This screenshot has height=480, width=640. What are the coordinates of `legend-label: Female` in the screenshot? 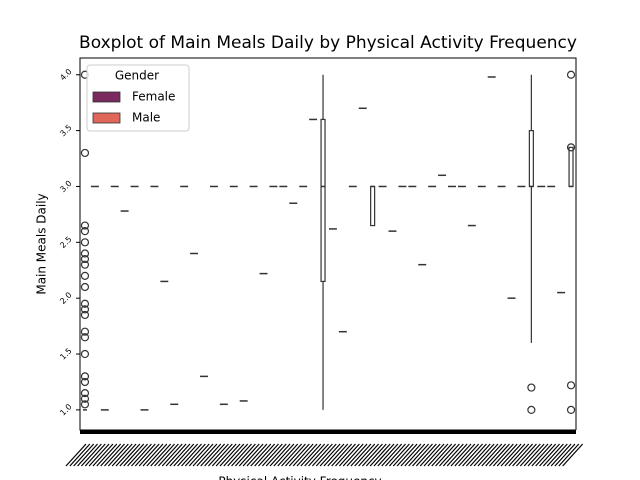 It's located at (153, 97).